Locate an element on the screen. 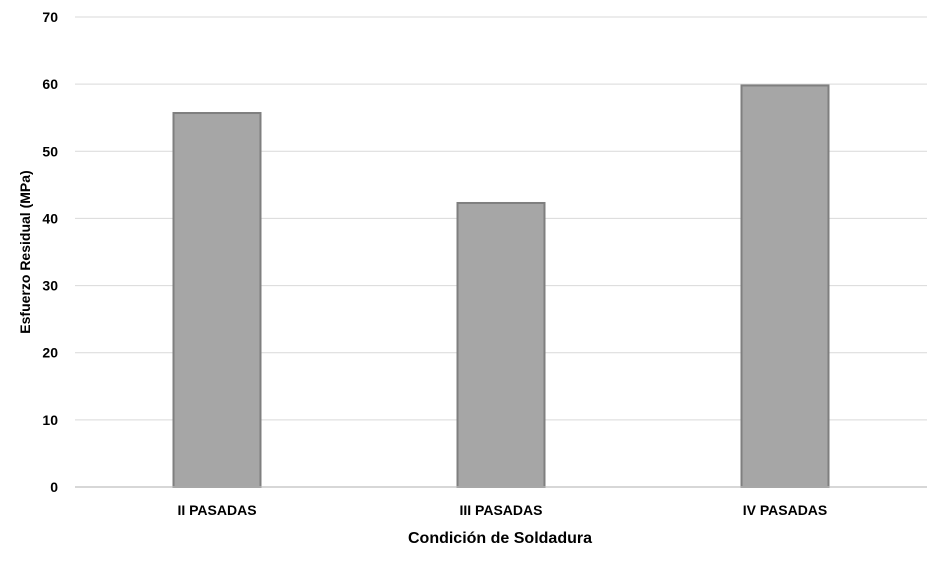 The width and height of the screenshot is (939, 568). y-axis-label: Esfuerzo Residual (MPa) is located at coordinates (25, 251).